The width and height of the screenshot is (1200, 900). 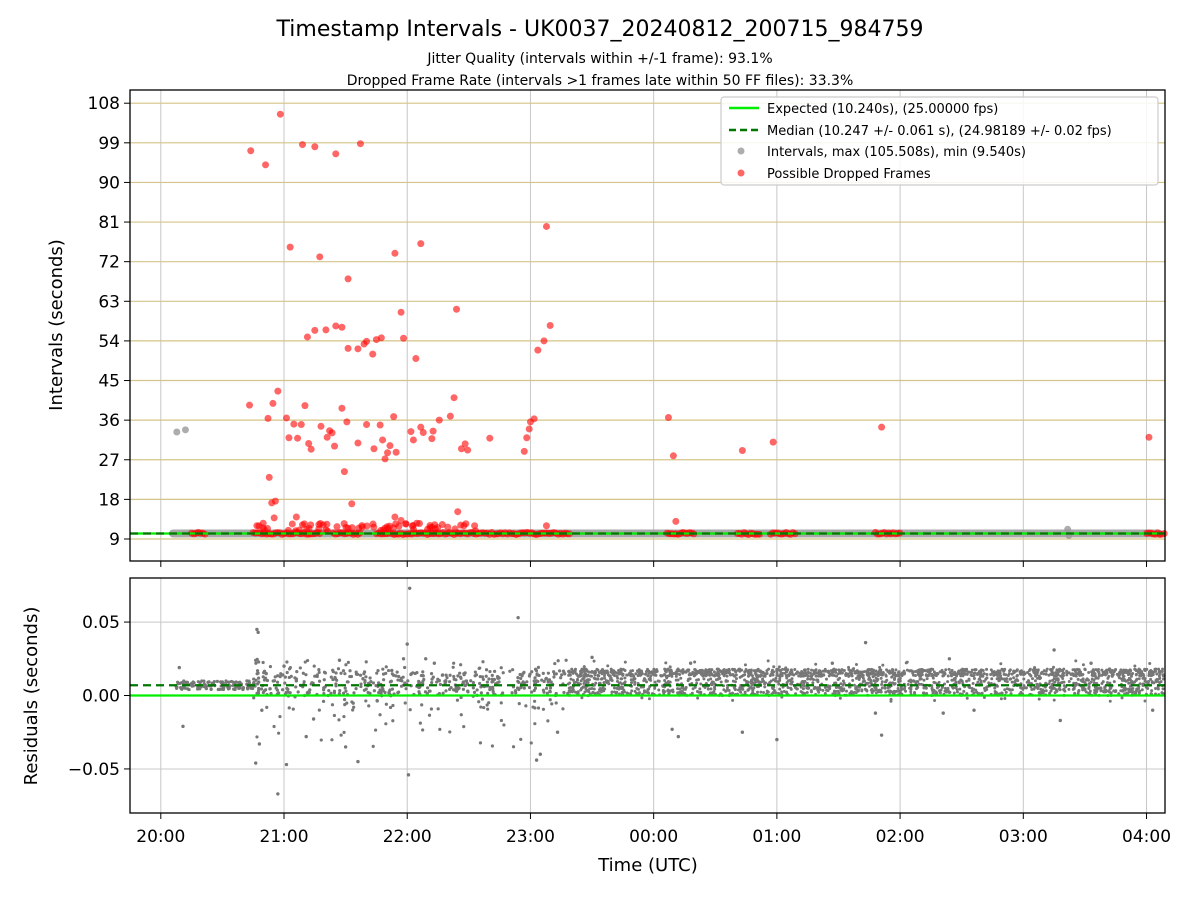 I want to click on x-axis-label: Time (UTC), so click(x=647, y=865).